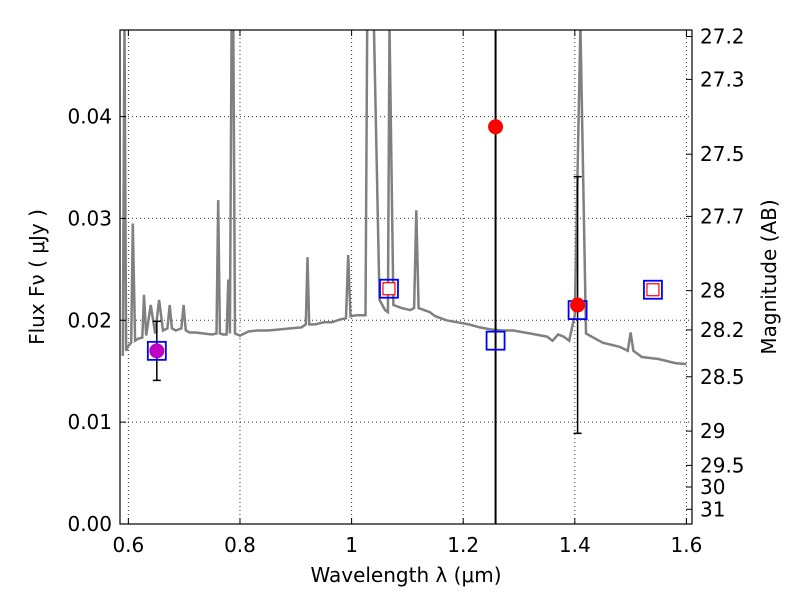 The image size is (800, 600). What do you see at coordinates (687, 545) in the screenshot?
I see `x-tick-label: 1.6` at bounding box center [687, 545].